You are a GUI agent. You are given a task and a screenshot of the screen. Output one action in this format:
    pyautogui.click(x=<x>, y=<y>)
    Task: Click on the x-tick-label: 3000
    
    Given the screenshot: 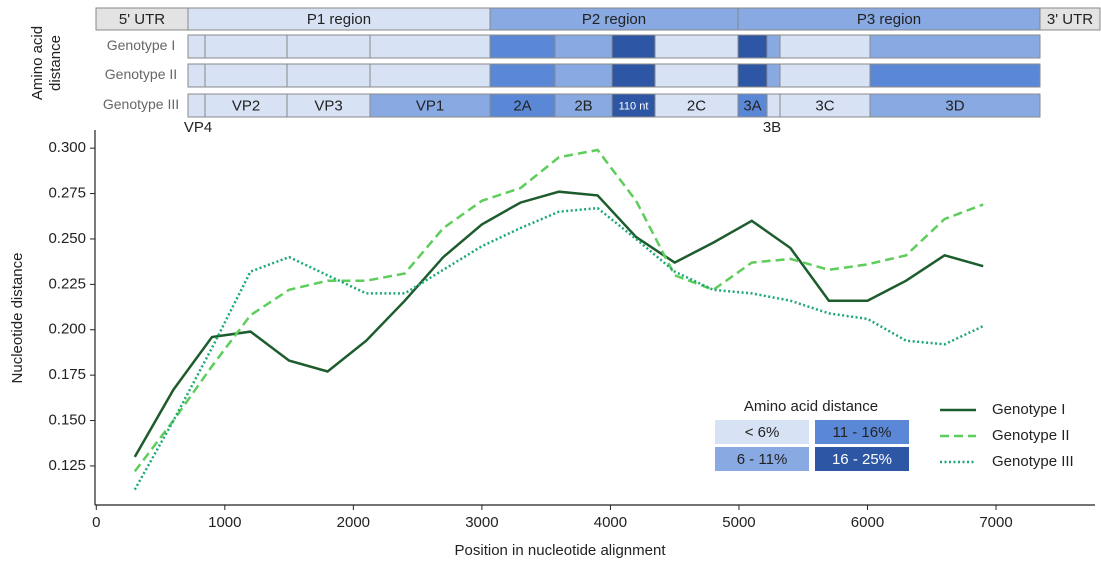 What is the action you would take?
    pyautogui.click(x=481, y=522)
    